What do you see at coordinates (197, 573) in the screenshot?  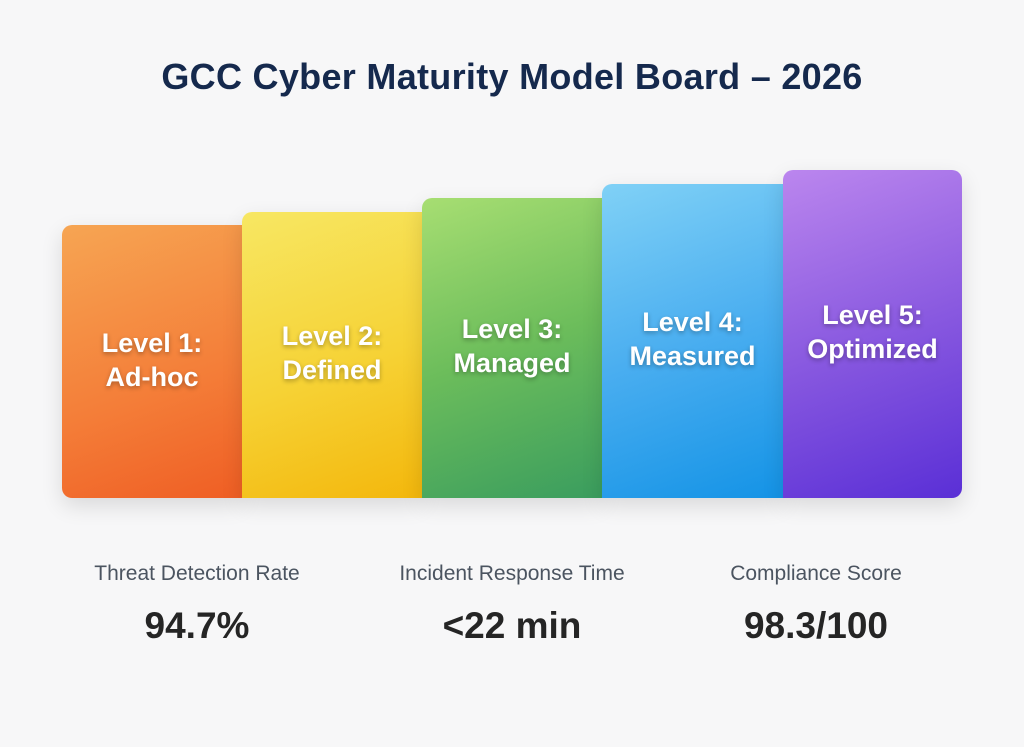 I see `metric-label: Threat Detection Rate` at bounding box center [197, 573].